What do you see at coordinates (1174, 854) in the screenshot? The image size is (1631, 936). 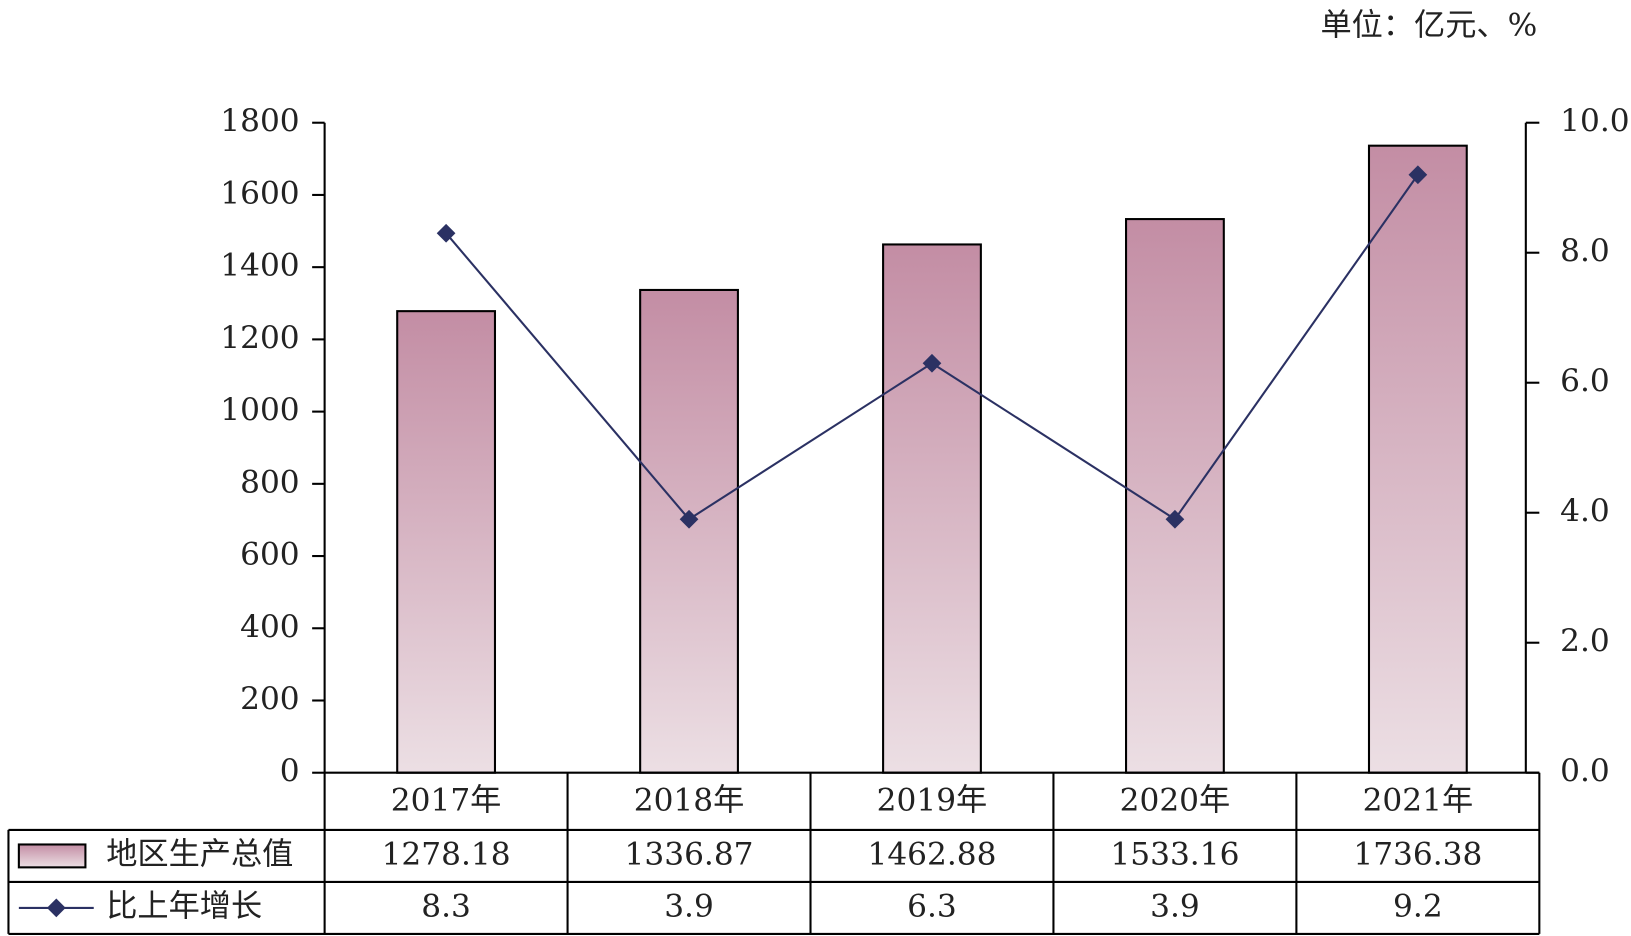 I see `table-value: 1533.16` at bounding box center [1174, 854].